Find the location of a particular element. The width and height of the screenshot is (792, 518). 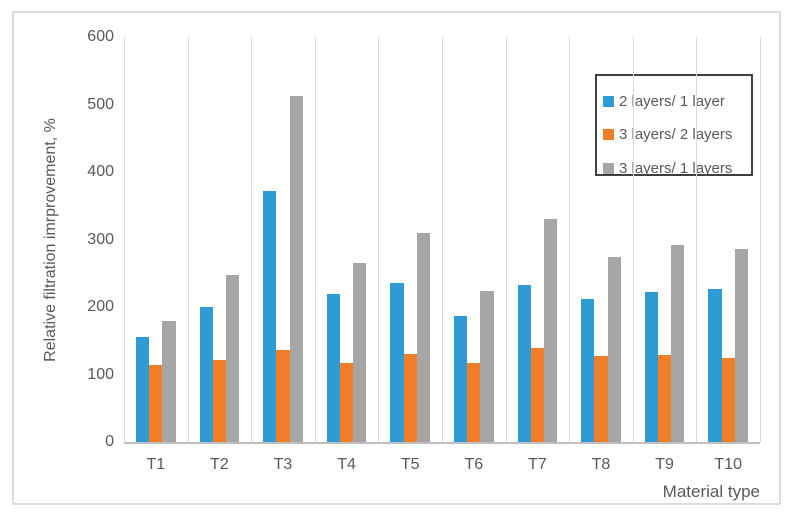

x-axis-tick-label: T7 is located at coordinates (537, 464).